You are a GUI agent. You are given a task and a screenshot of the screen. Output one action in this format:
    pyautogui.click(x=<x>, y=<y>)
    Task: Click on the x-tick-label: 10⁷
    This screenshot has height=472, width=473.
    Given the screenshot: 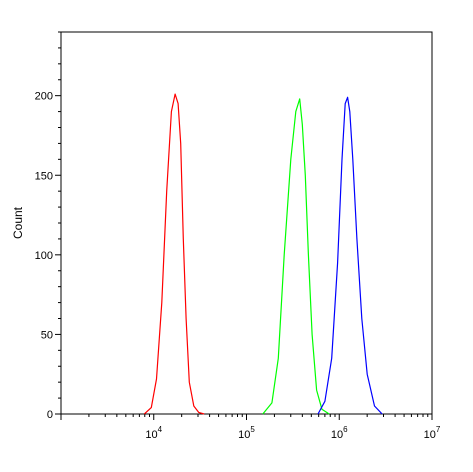 What is the action you would take?
    pyautogui.click(x=432, y=433)
    